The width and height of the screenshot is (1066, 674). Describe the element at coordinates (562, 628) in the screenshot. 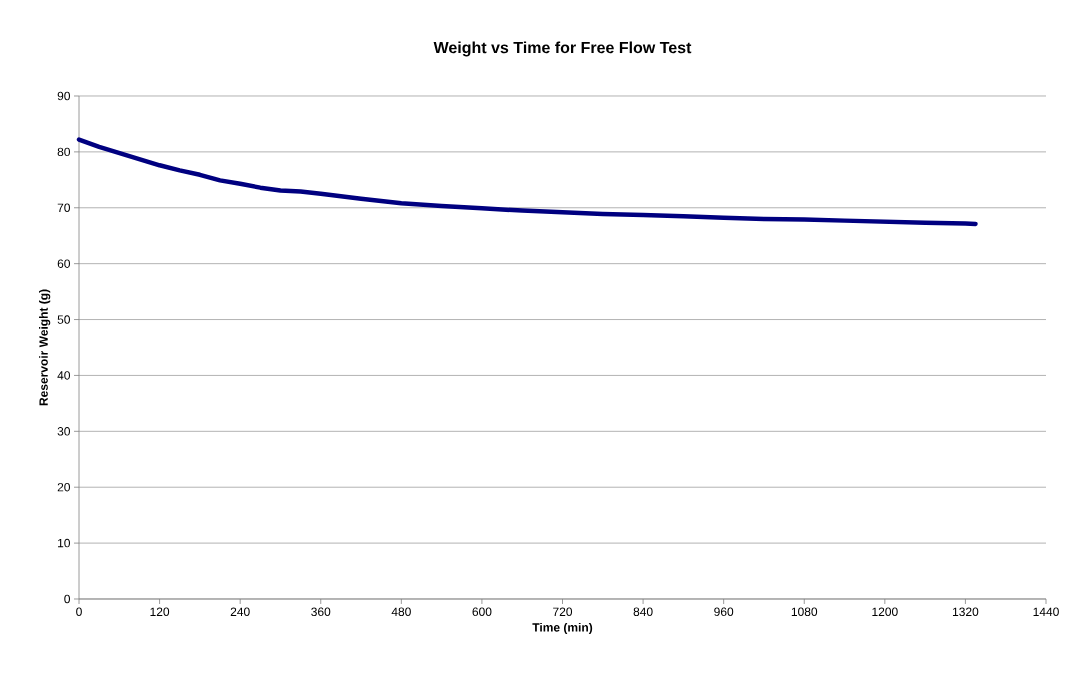

I see `x-axis-title: Time (min)` at that location.